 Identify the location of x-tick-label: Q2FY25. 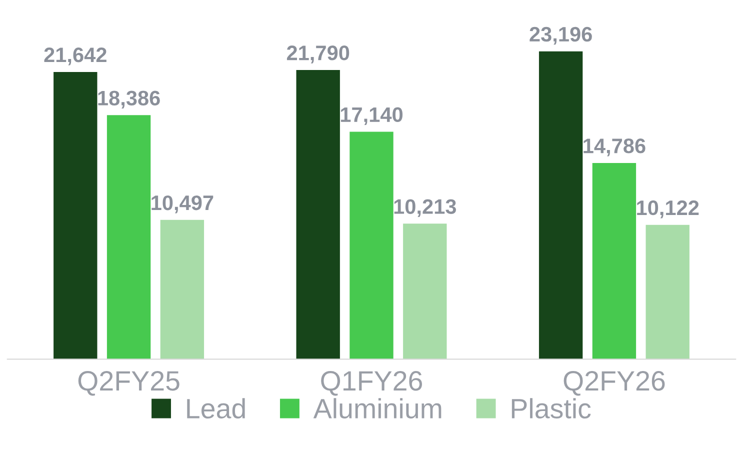
(129, 383).